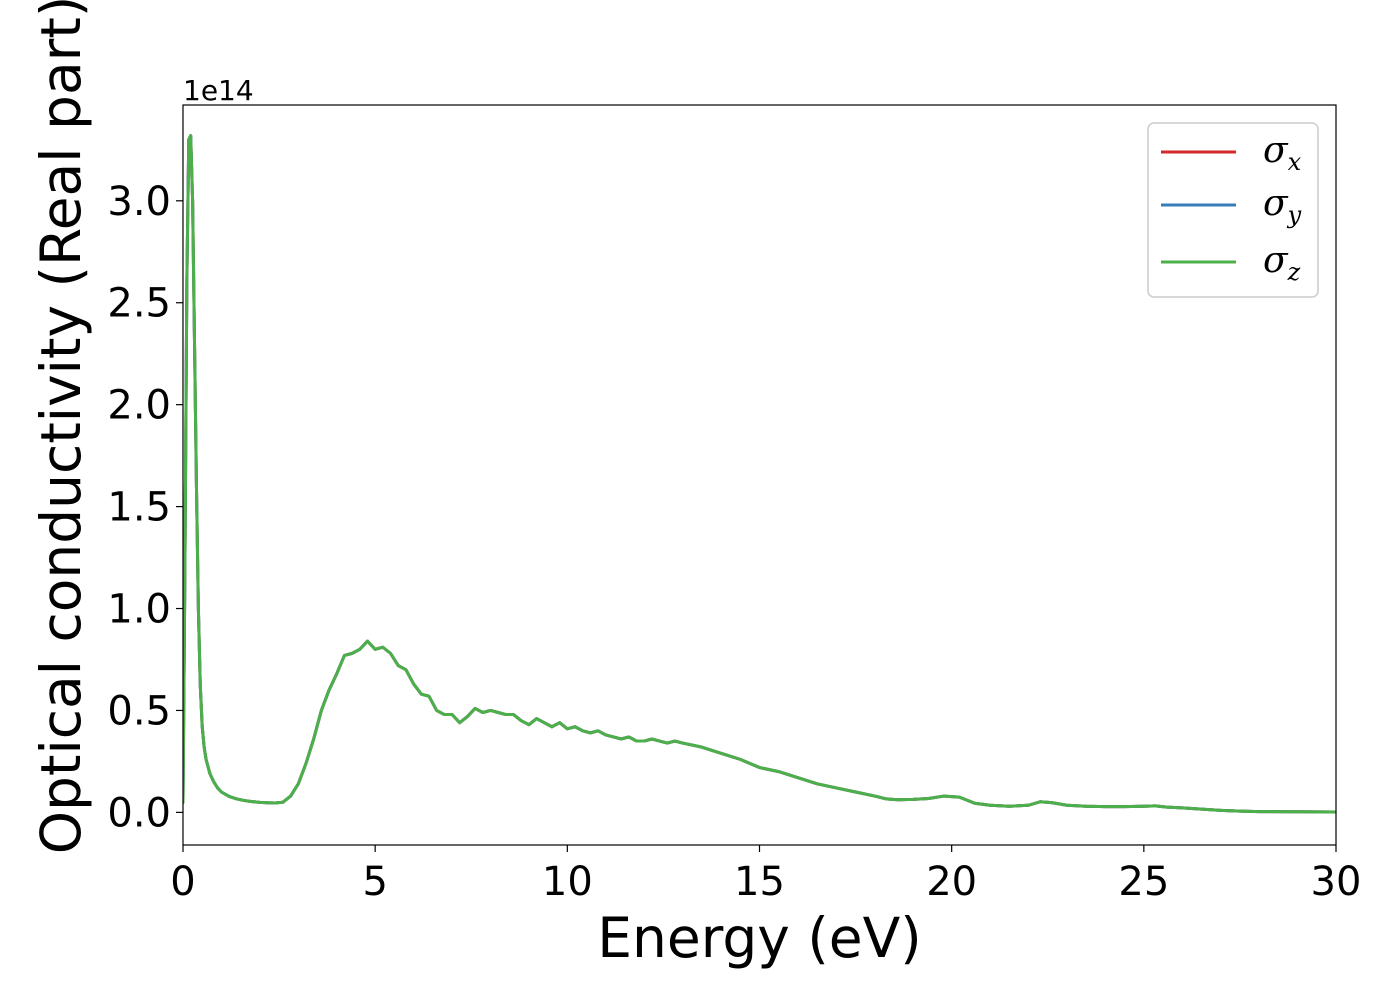 The image size is (1400, 1000). I want to click on x-tick-label: 0, so click(182, 882).